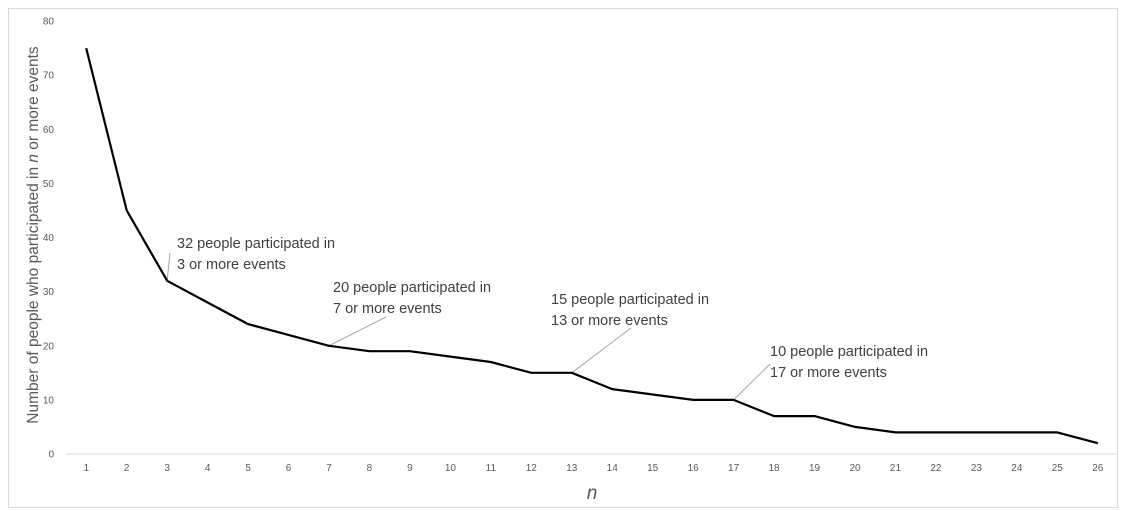 Image resolution: width=1122 pixels, height=511 pixels. Describe the element at coordinates (849, 352) in the screenshot. I see `annotation-label: 10 people participated in` at that location.